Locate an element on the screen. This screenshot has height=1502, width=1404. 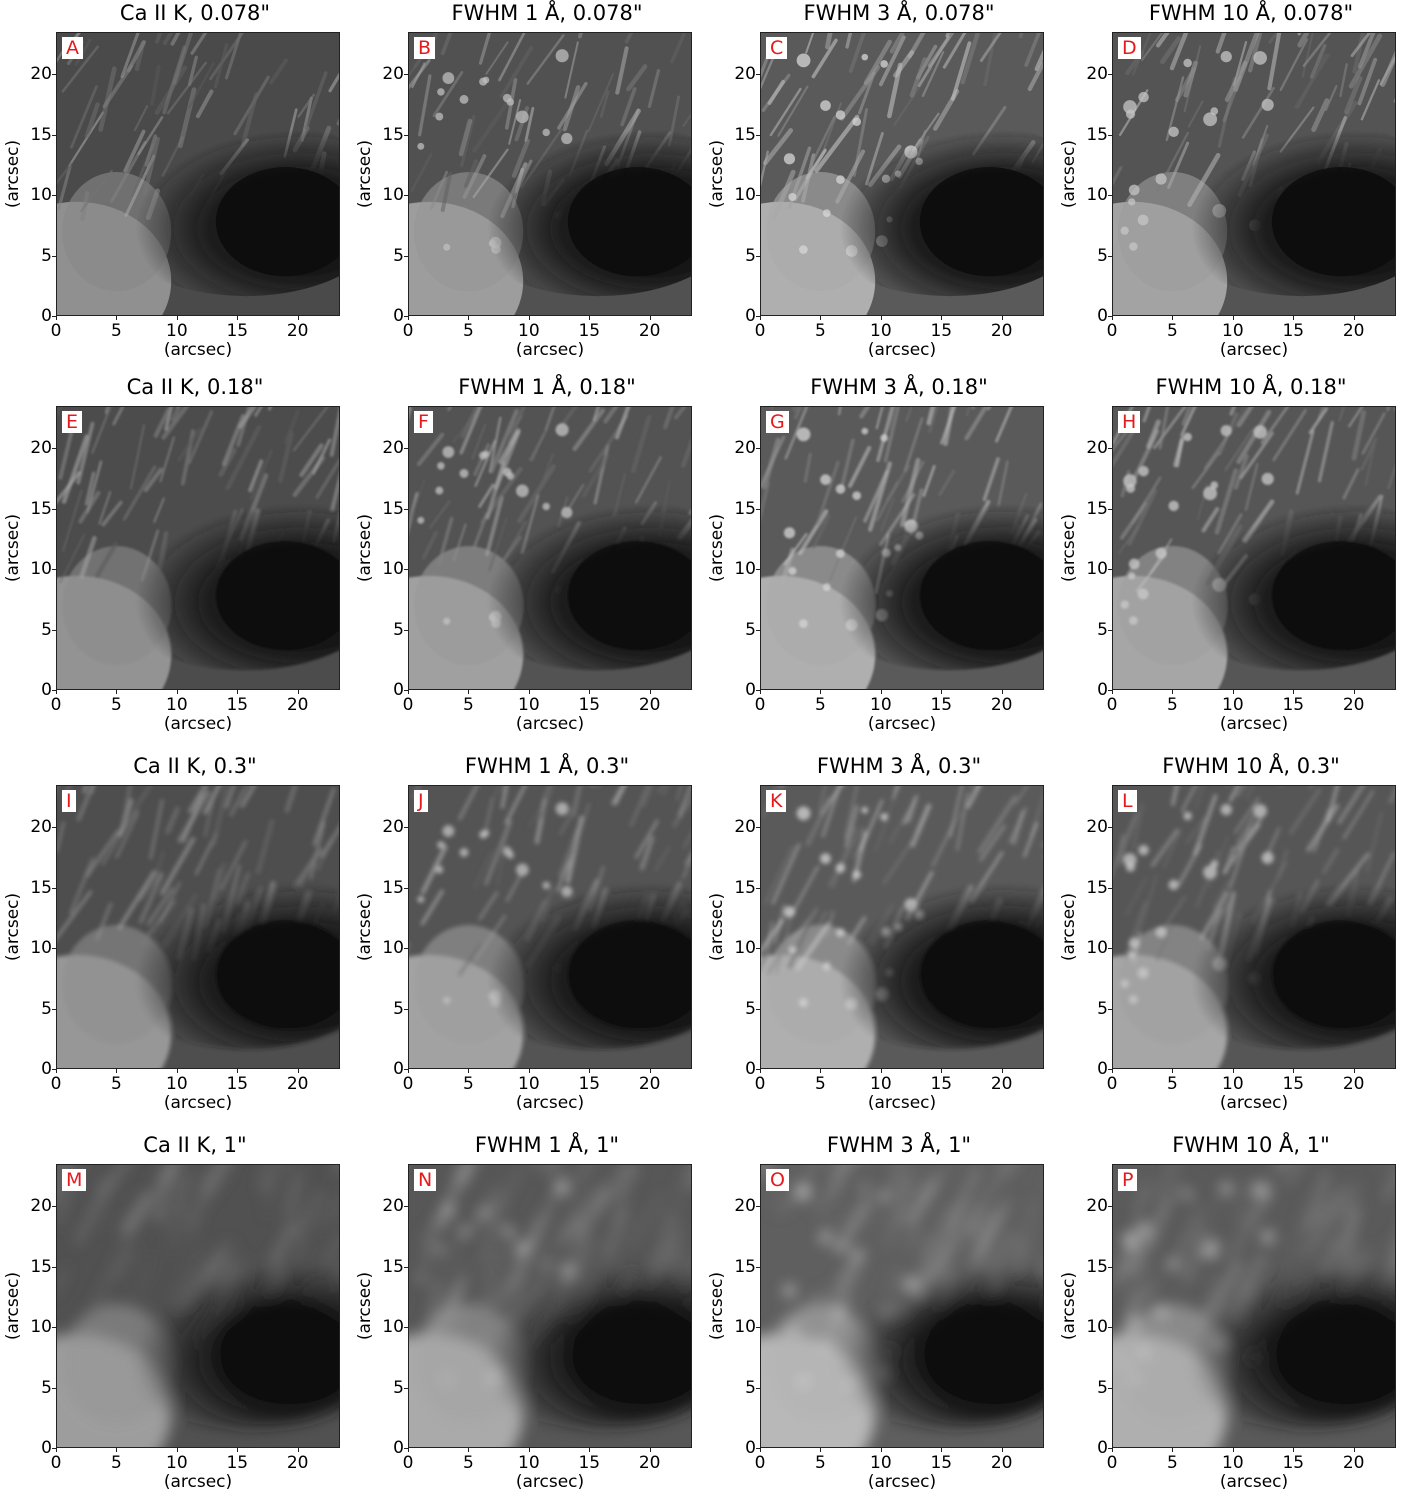
panel-title: FWHM 10 Å, 0.078" is located at coordinates (1251, 13).